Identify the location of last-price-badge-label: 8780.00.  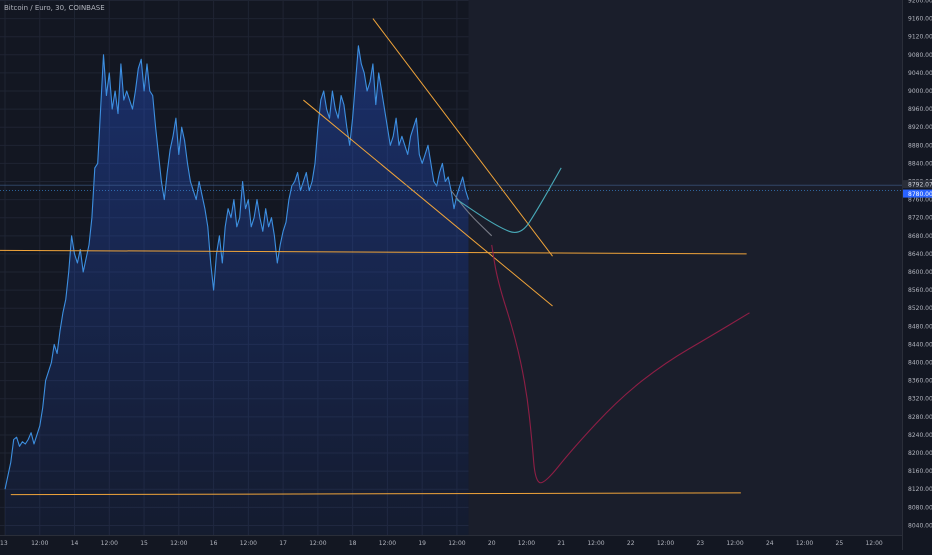
(920, 194).